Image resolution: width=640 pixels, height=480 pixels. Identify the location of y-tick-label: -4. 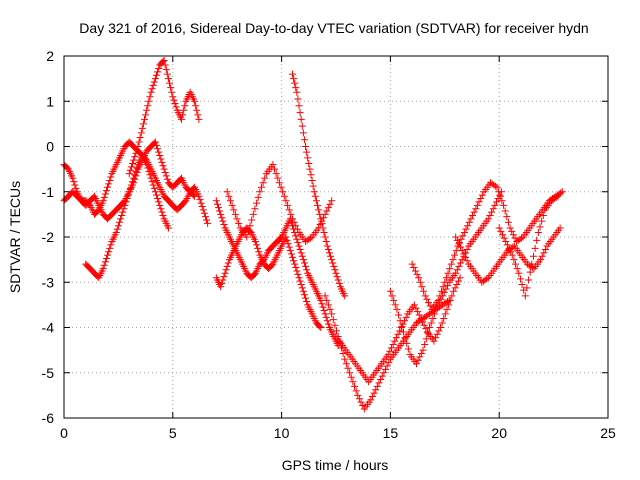
(48, 328).